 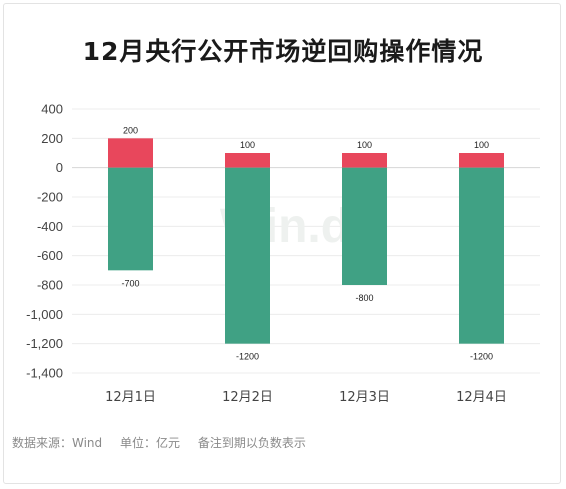 I want to click on data-label: -700, so click(x=130, y=283).